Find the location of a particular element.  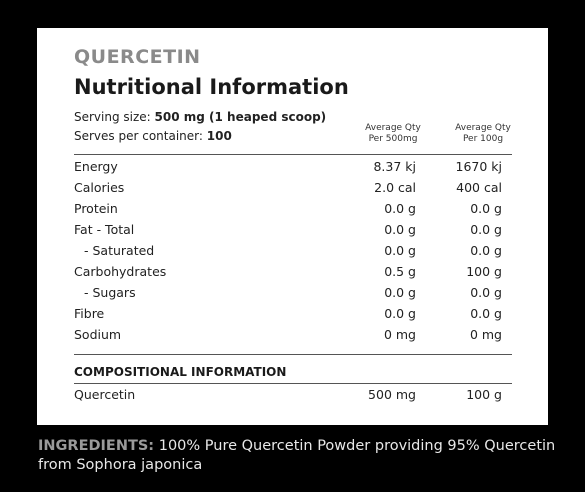

row-label: Carbohydrates is located at coordinates (120, 271).